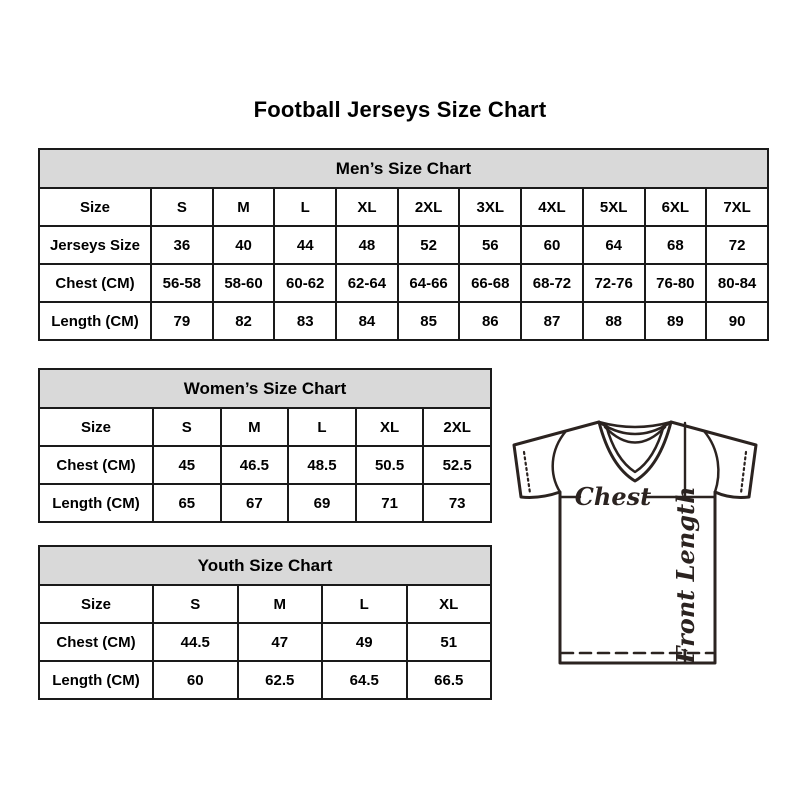  What do you see at coordinates (367, 321) in the screenshot?
I see `value-cell: 84` at bounding box center [367, 321].